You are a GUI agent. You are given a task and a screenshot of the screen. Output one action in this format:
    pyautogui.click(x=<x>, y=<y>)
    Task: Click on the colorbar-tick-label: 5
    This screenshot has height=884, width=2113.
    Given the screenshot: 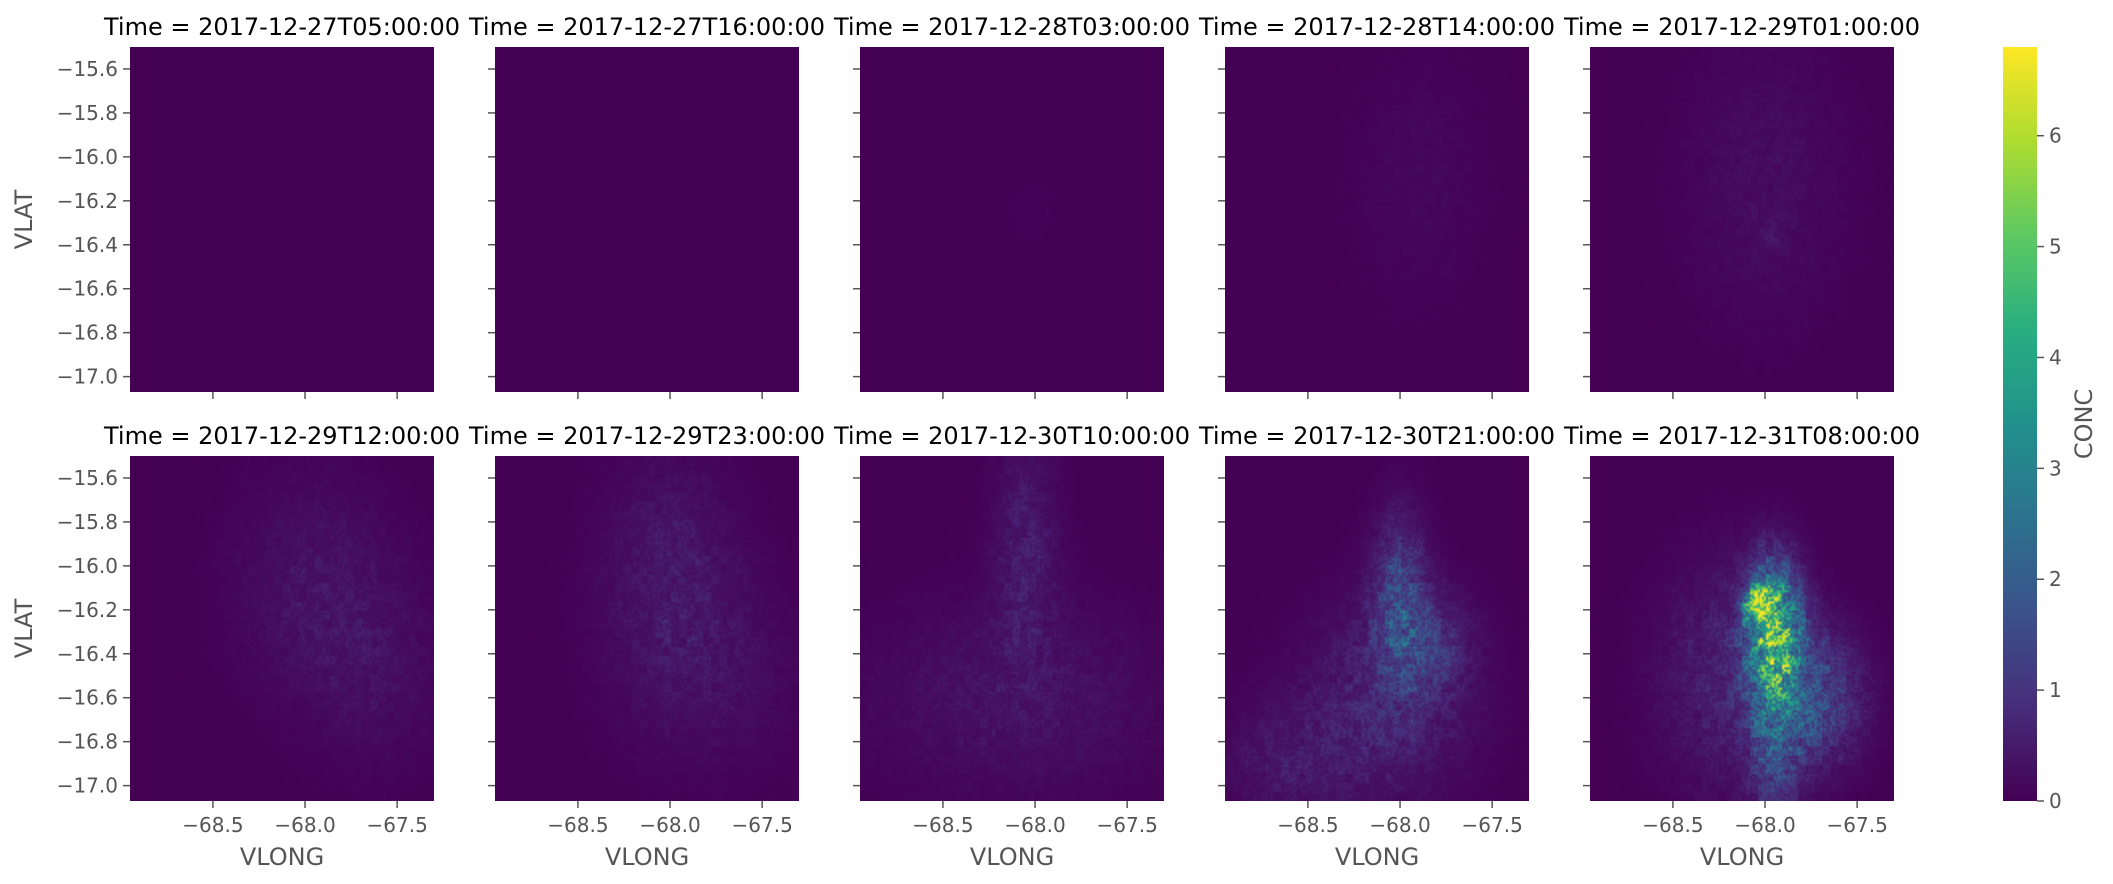 What is the action you would take?
    pyautogui.click(x=2055, y=247)
    